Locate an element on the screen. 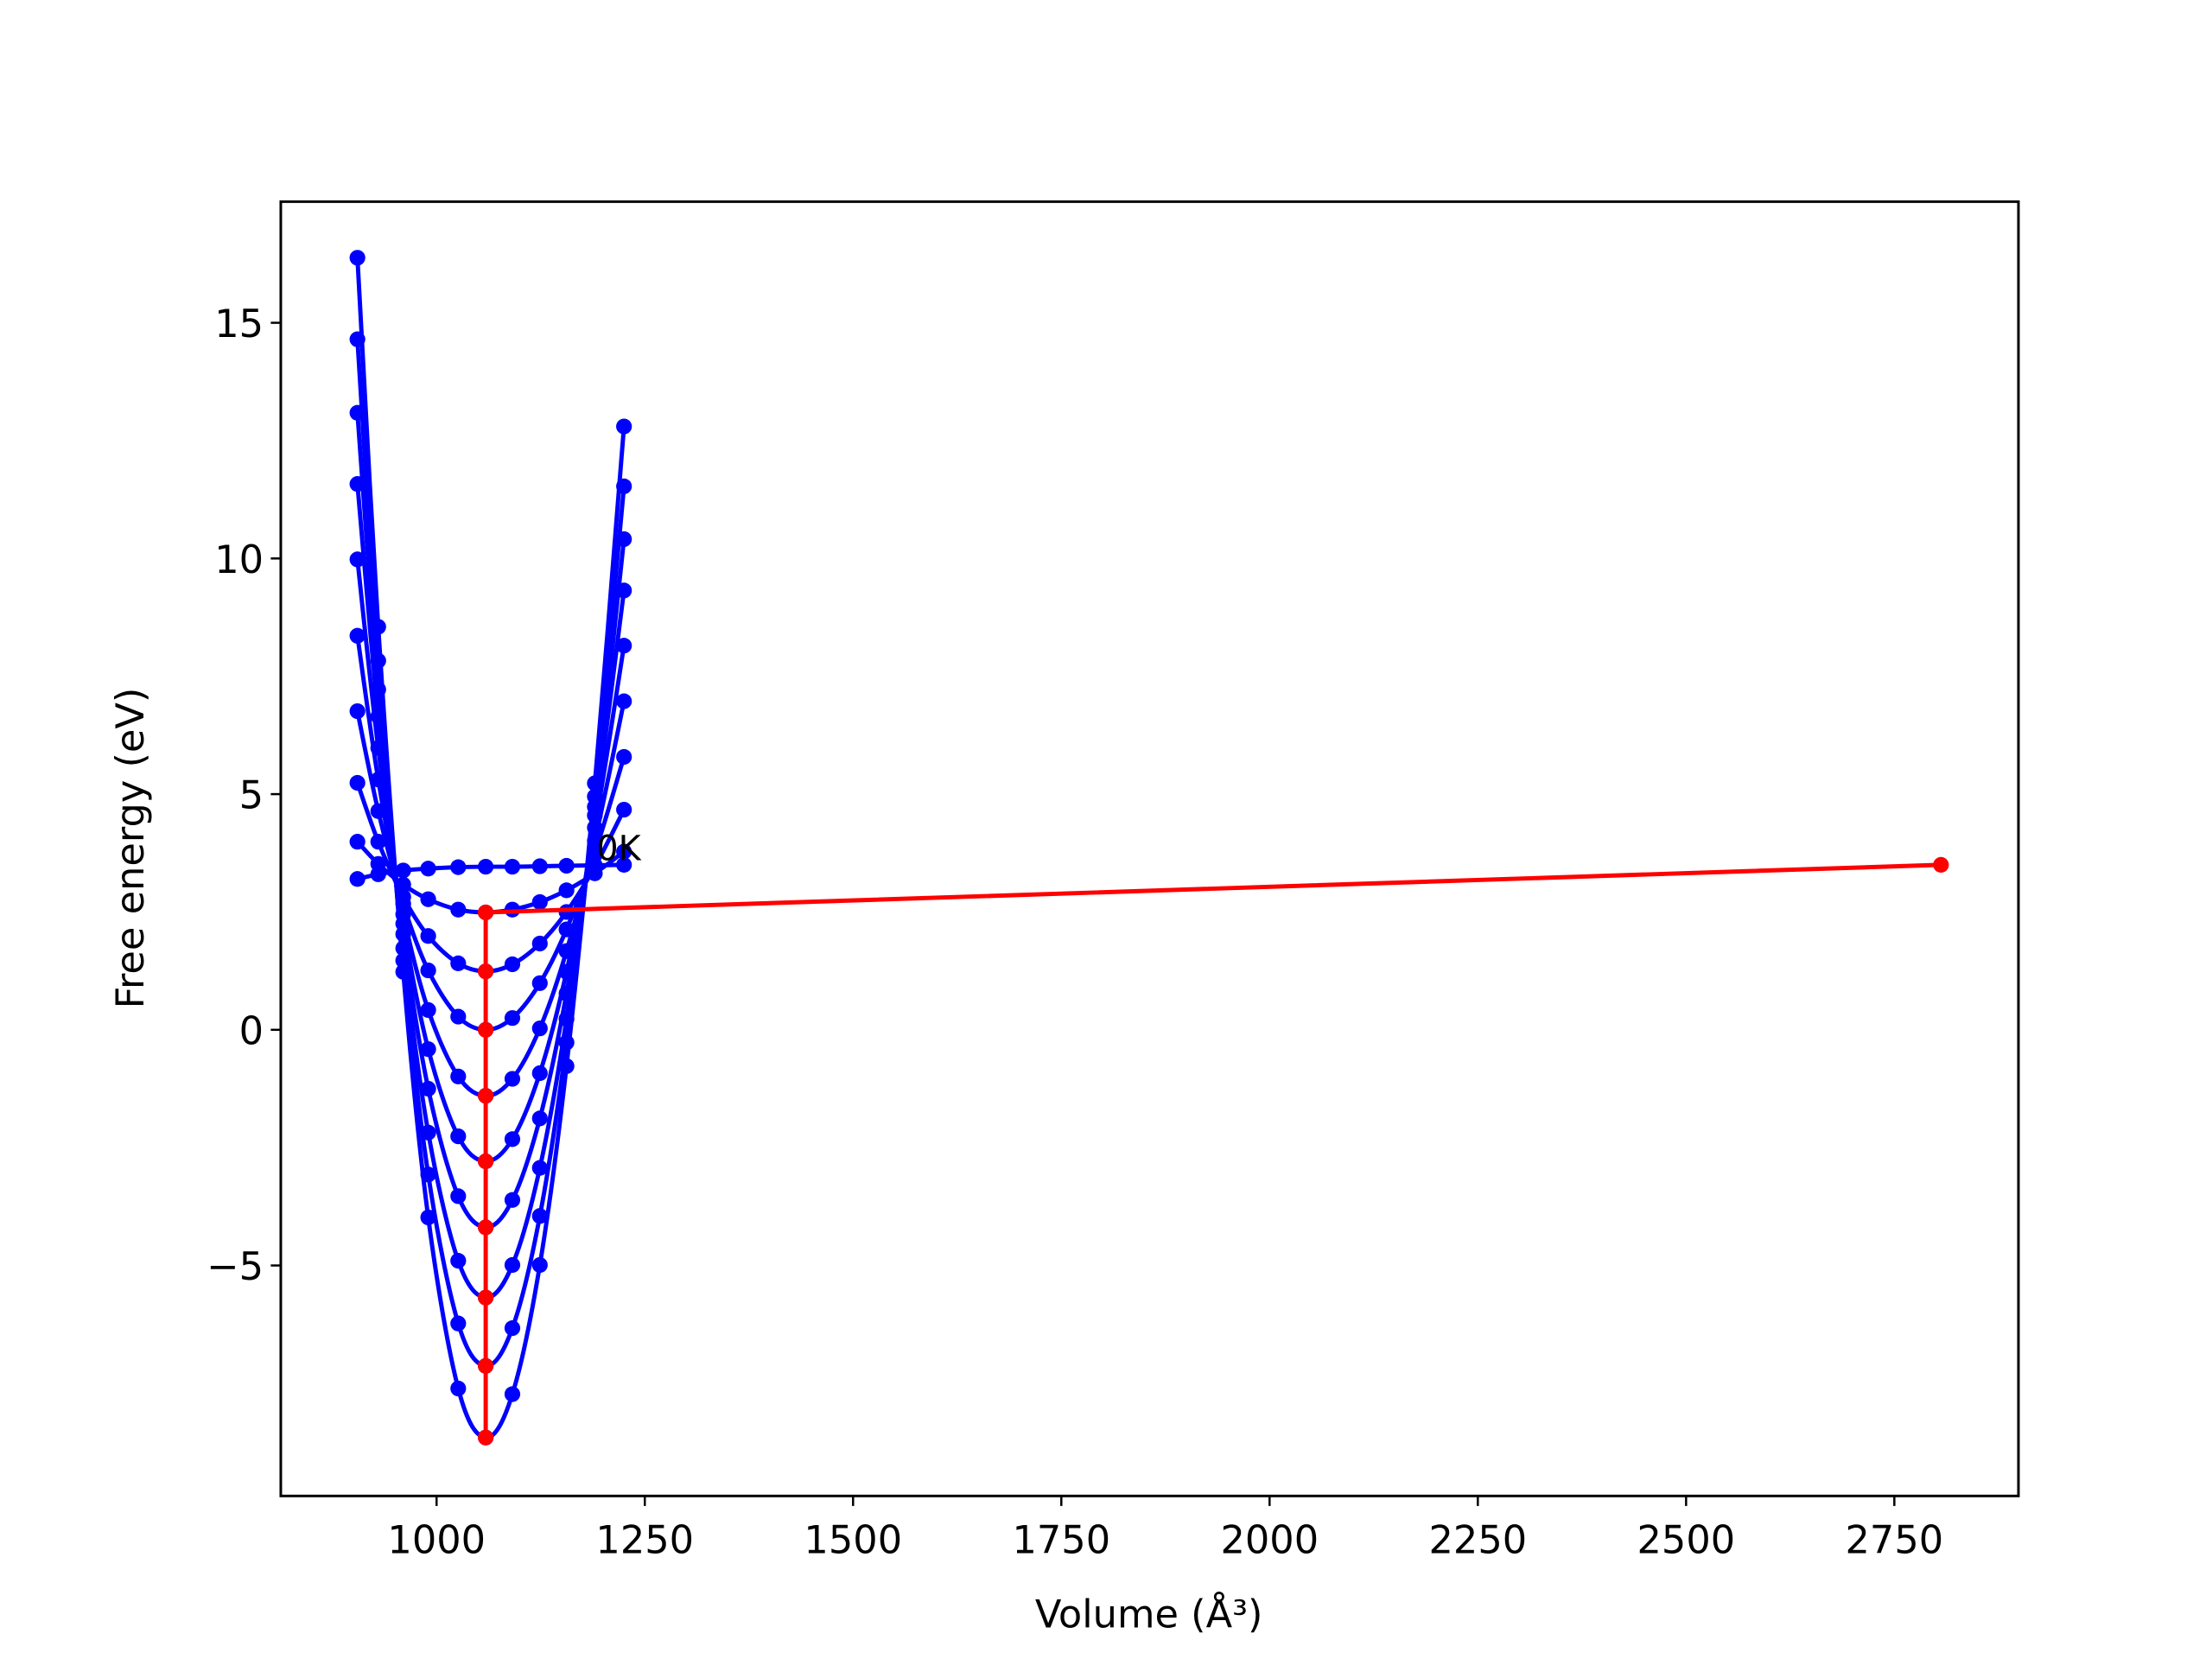 The width and height of the screenshot is (2212, 1659). y-tick-label: 15 is located at coordinates (239, 324).